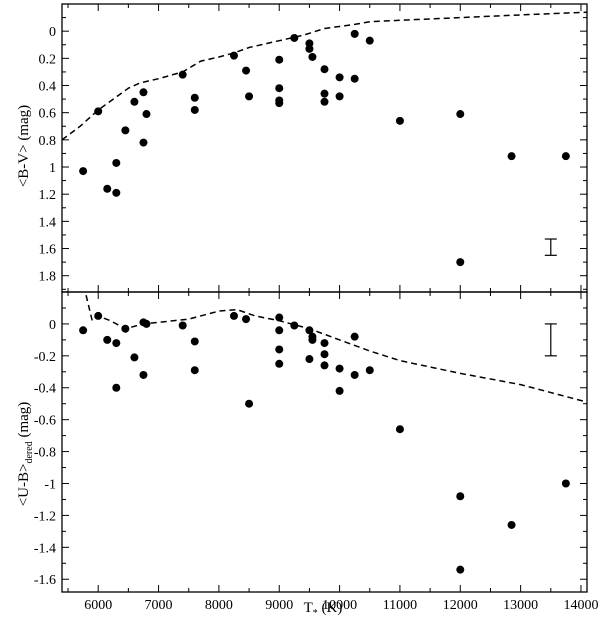 The height and width of the screenshot is (624, 600). Describe the element at coordinates (580, 605) in the screenshot. I see `x-tick-label: 14000` at that location.